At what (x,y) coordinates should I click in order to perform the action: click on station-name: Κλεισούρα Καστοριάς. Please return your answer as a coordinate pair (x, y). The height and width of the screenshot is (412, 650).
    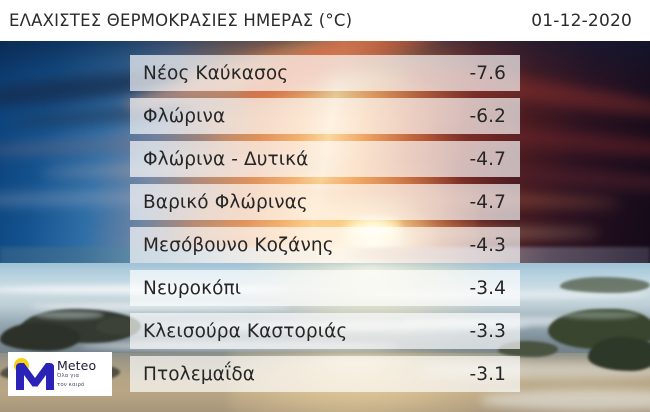
    Looking at the image, I should click on (245, 331).